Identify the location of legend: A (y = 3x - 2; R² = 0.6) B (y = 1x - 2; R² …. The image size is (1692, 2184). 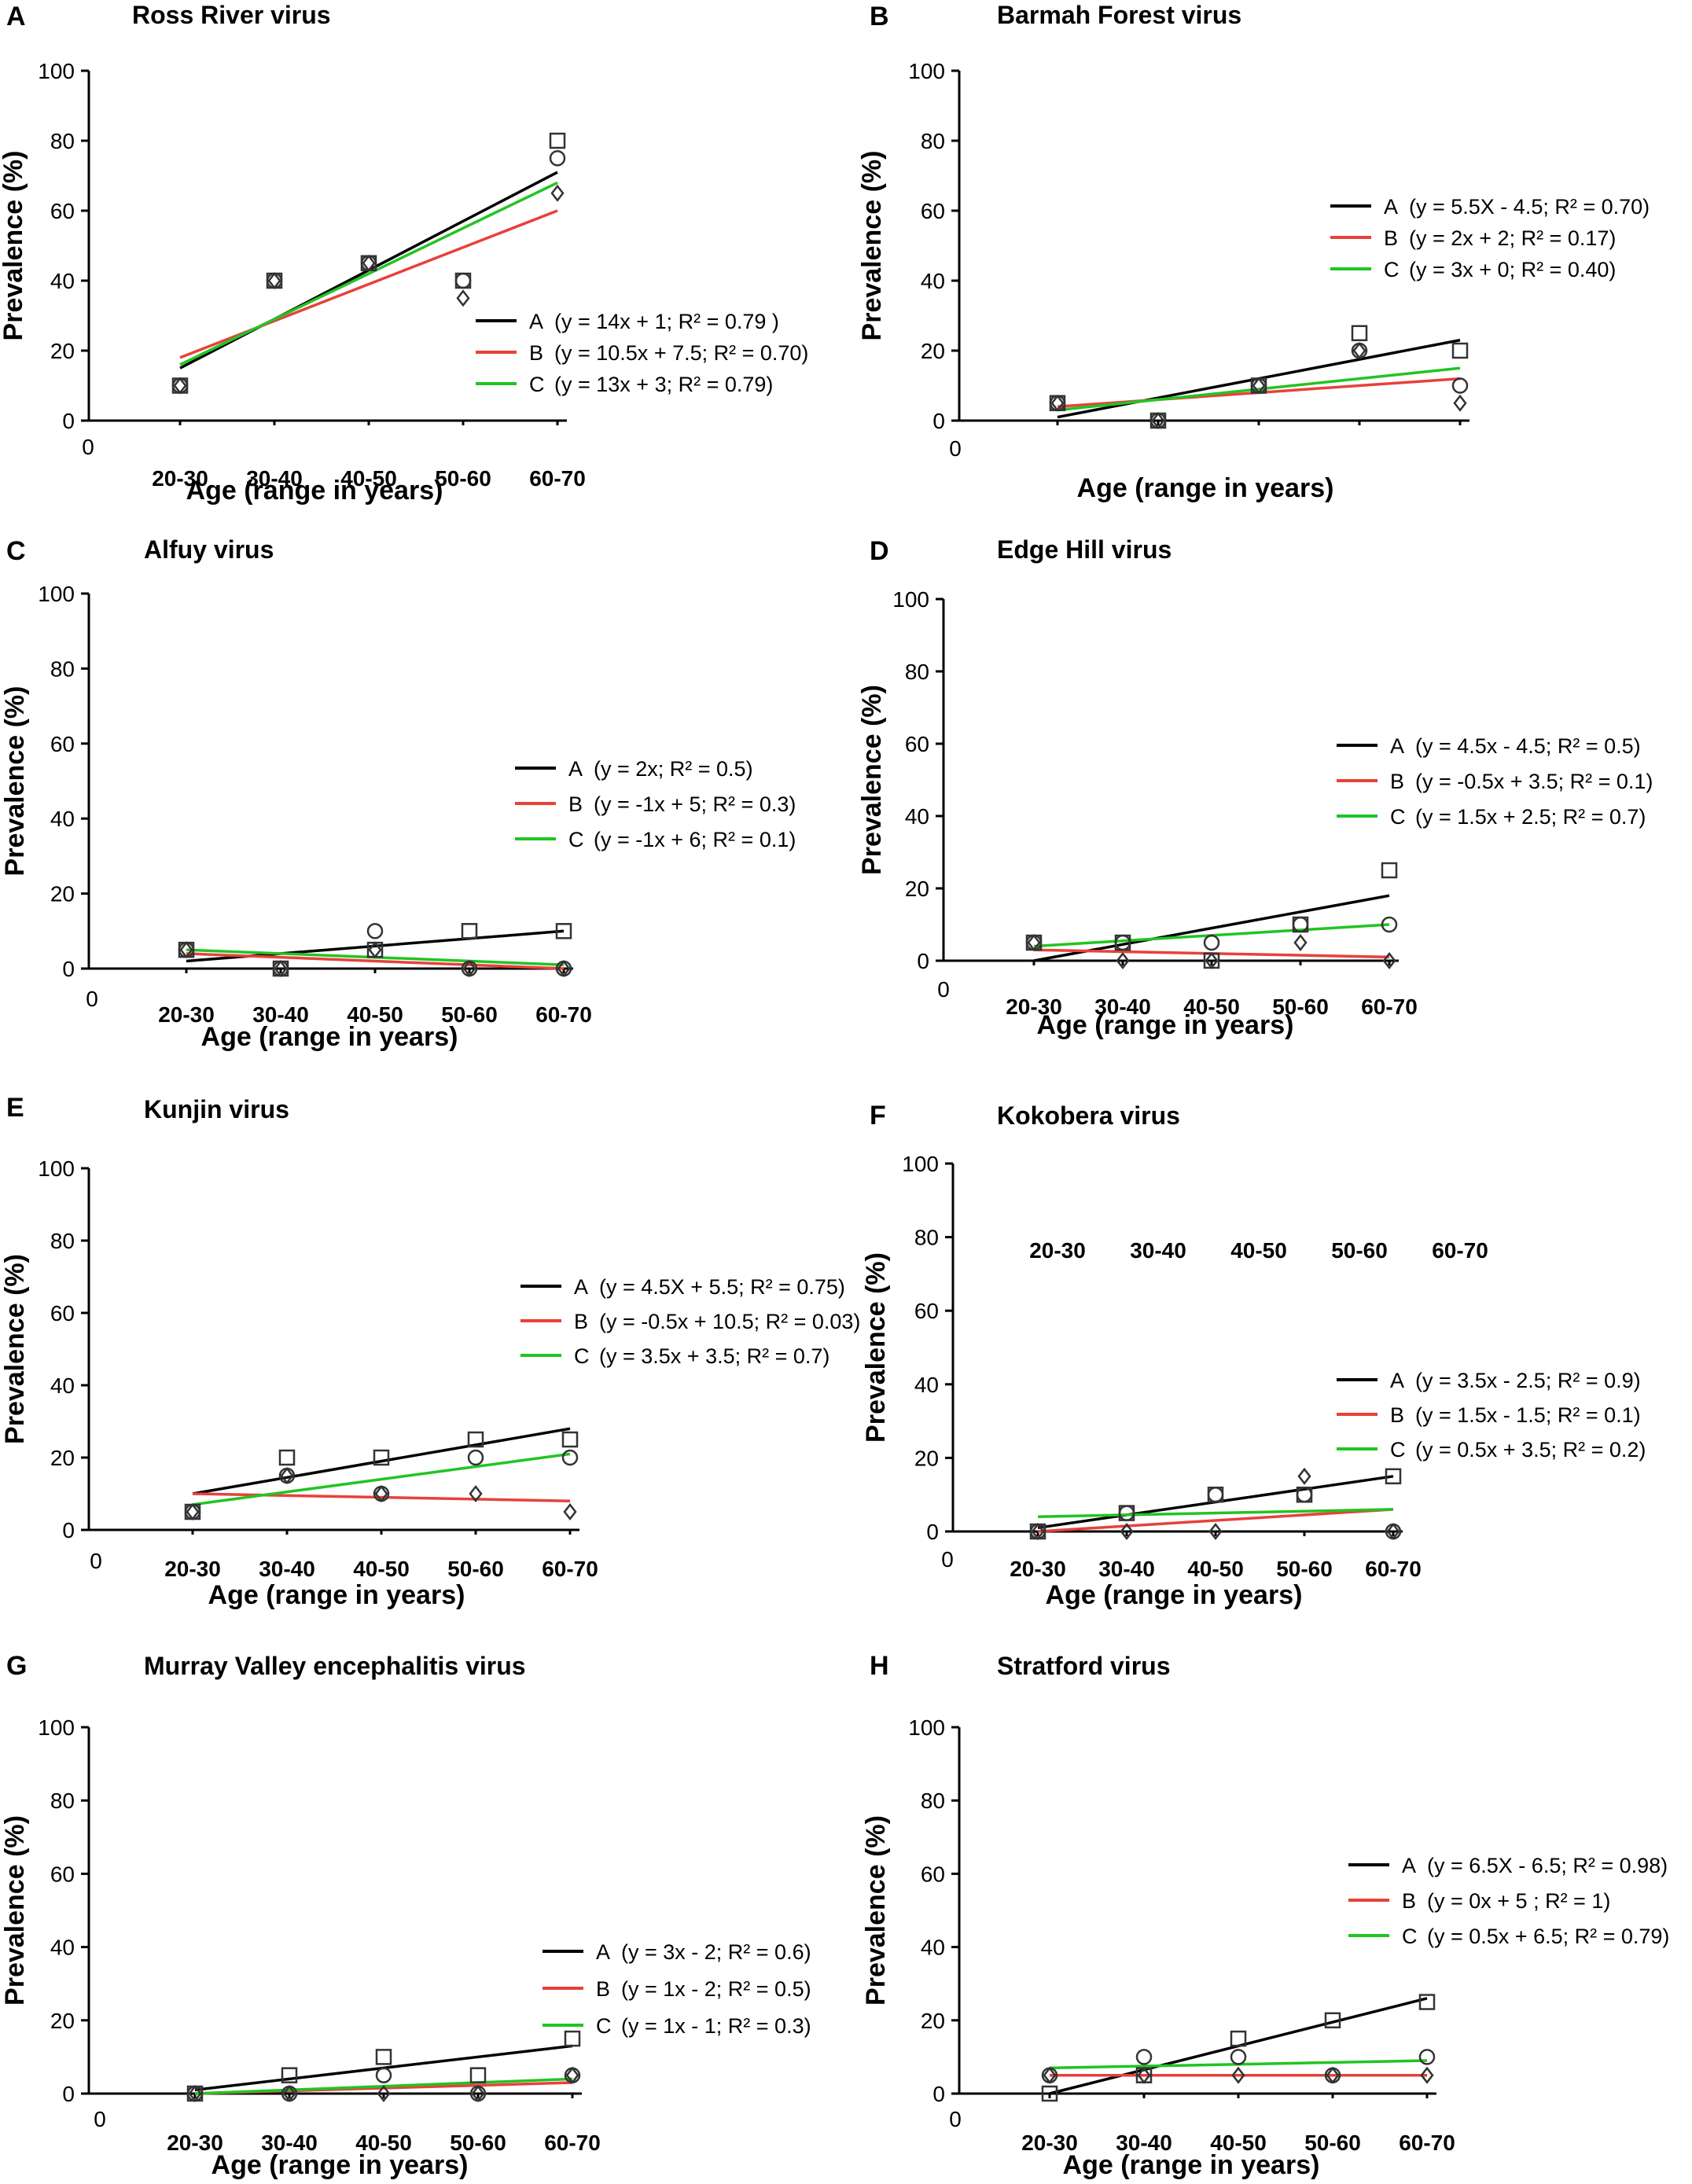
(677, 1989).